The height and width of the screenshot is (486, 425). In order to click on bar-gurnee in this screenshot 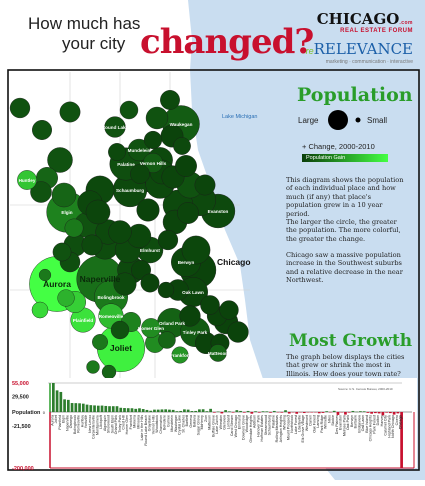, I will do `click(169, 410)`.